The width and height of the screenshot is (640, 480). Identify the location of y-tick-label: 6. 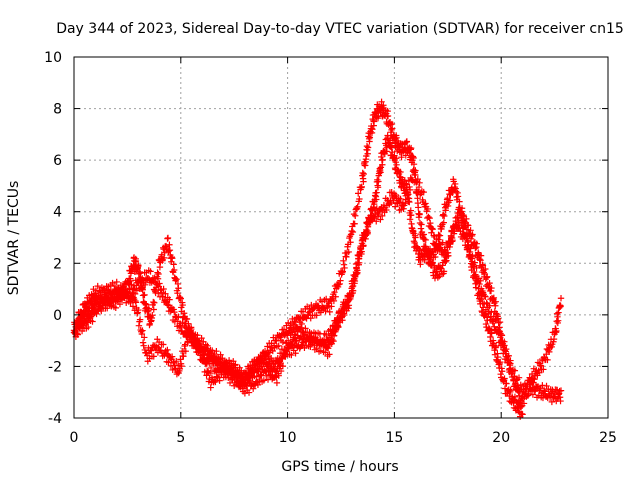
(57, 161).